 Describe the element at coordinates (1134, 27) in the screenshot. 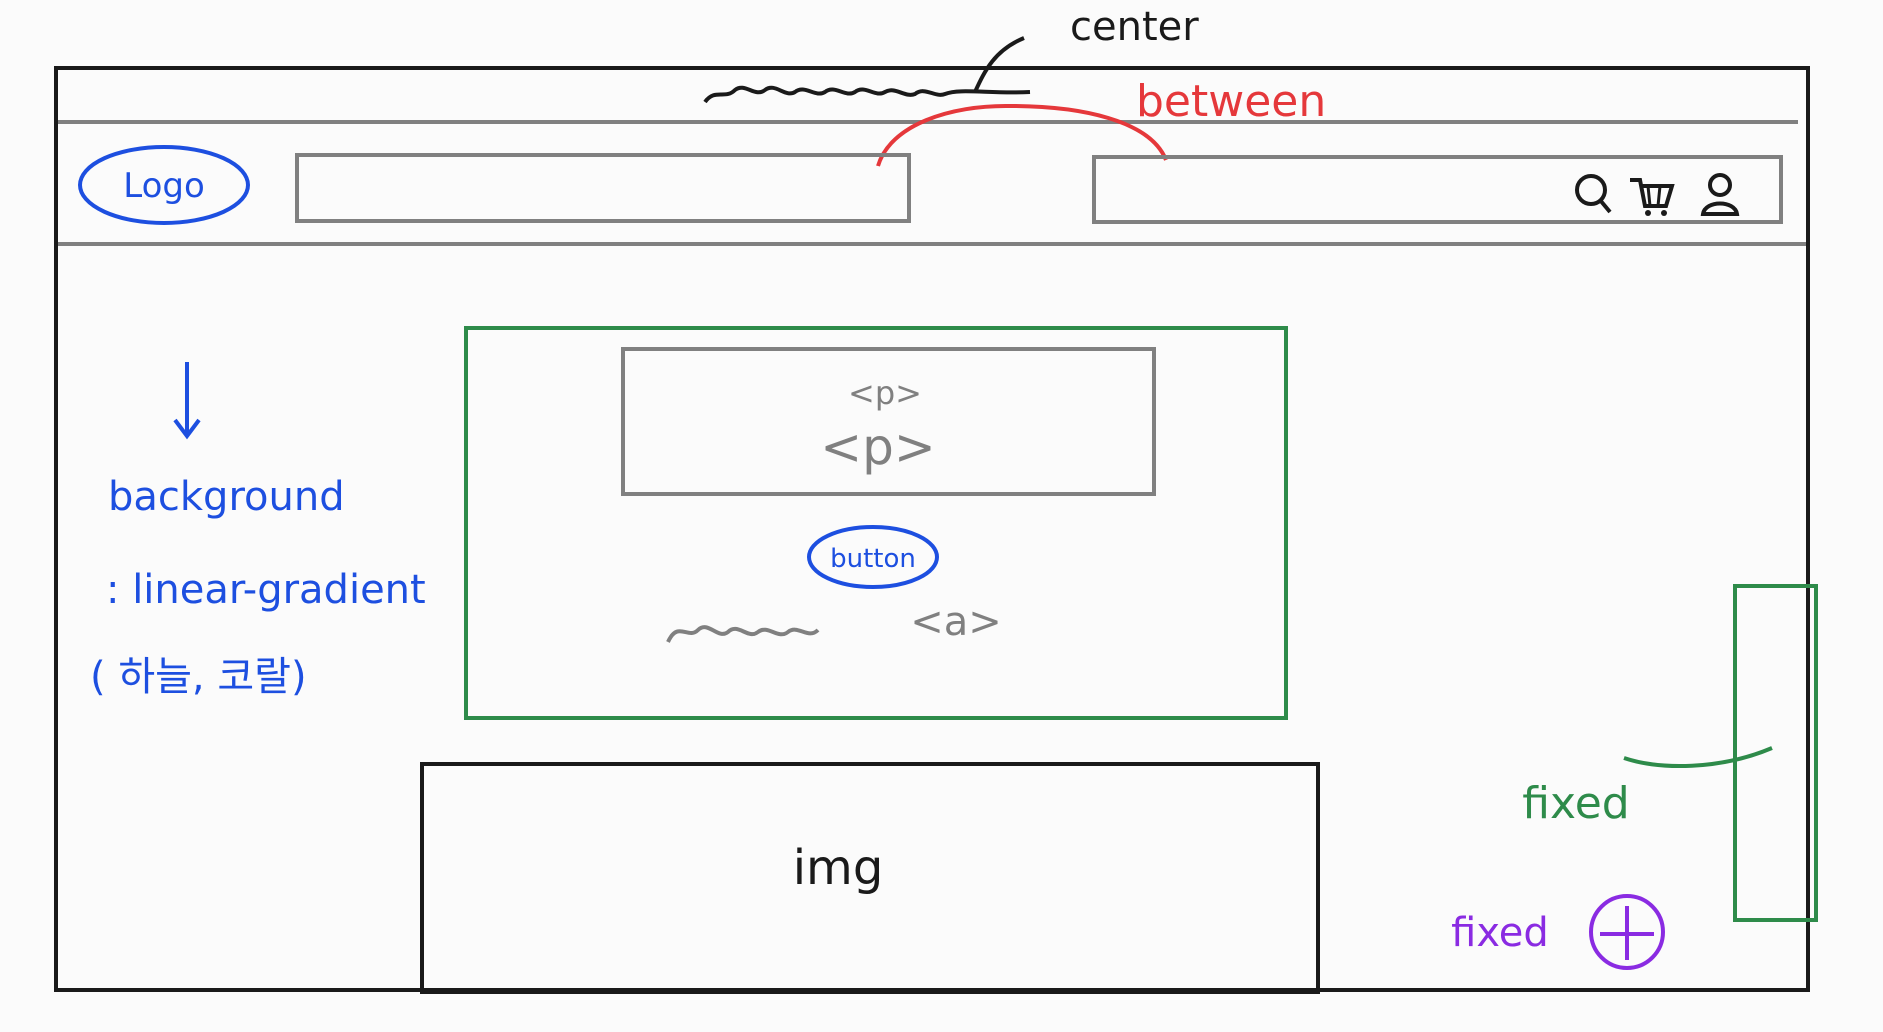

I see `center-annotation: center` at that location.